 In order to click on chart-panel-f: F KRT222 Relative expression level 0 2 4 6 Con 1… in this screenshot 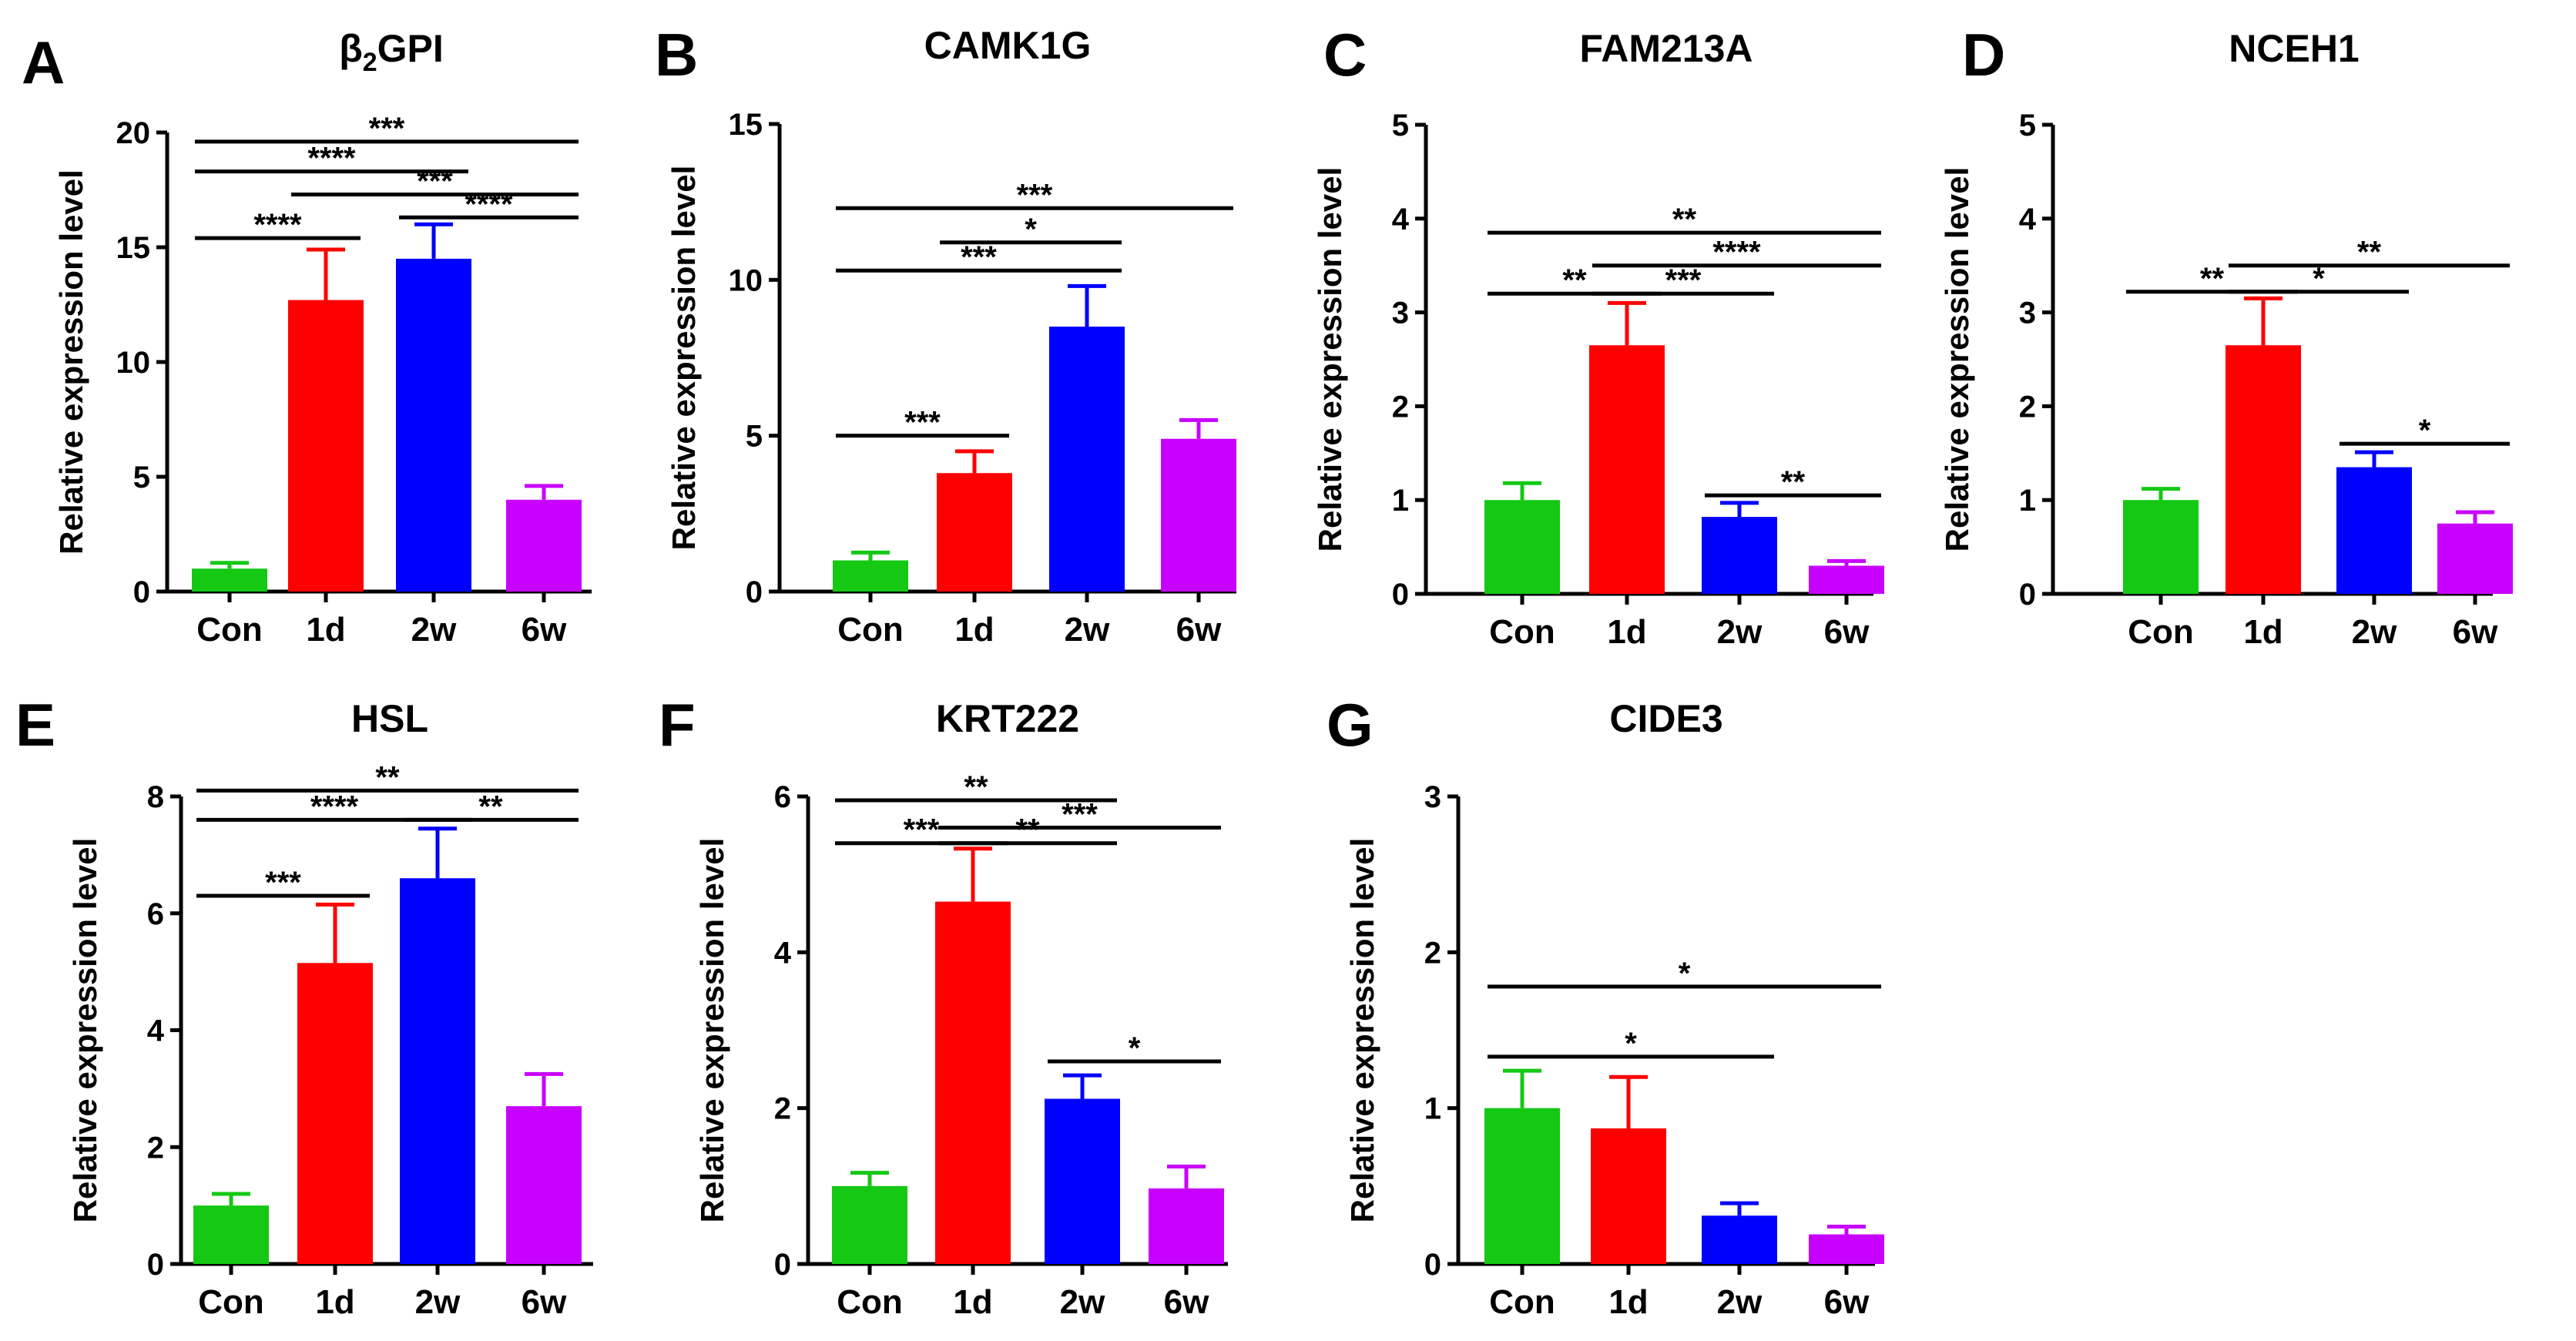, I will do `click(943, 1006)`.